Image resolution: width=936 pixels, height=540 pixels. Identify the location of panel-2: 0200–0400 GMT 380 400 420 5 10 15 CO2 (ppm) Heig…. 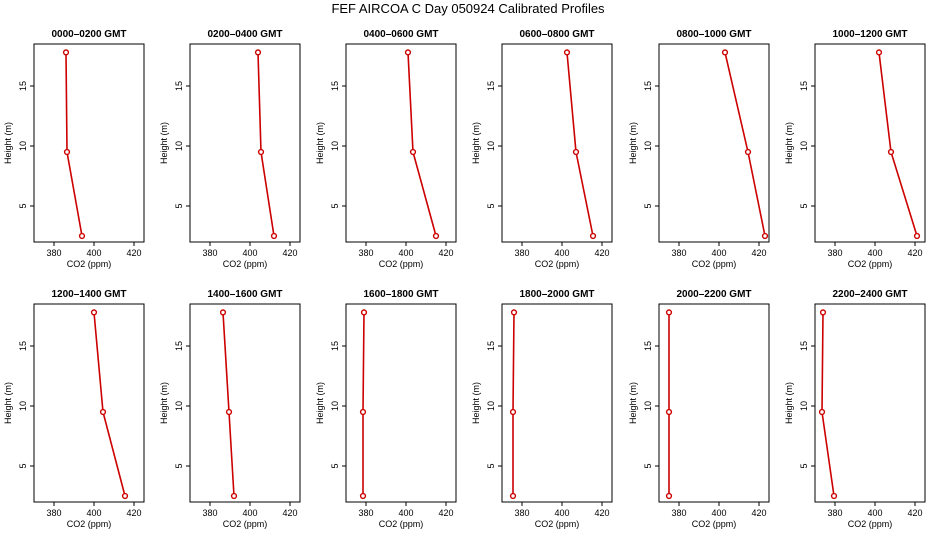
(230, 149).